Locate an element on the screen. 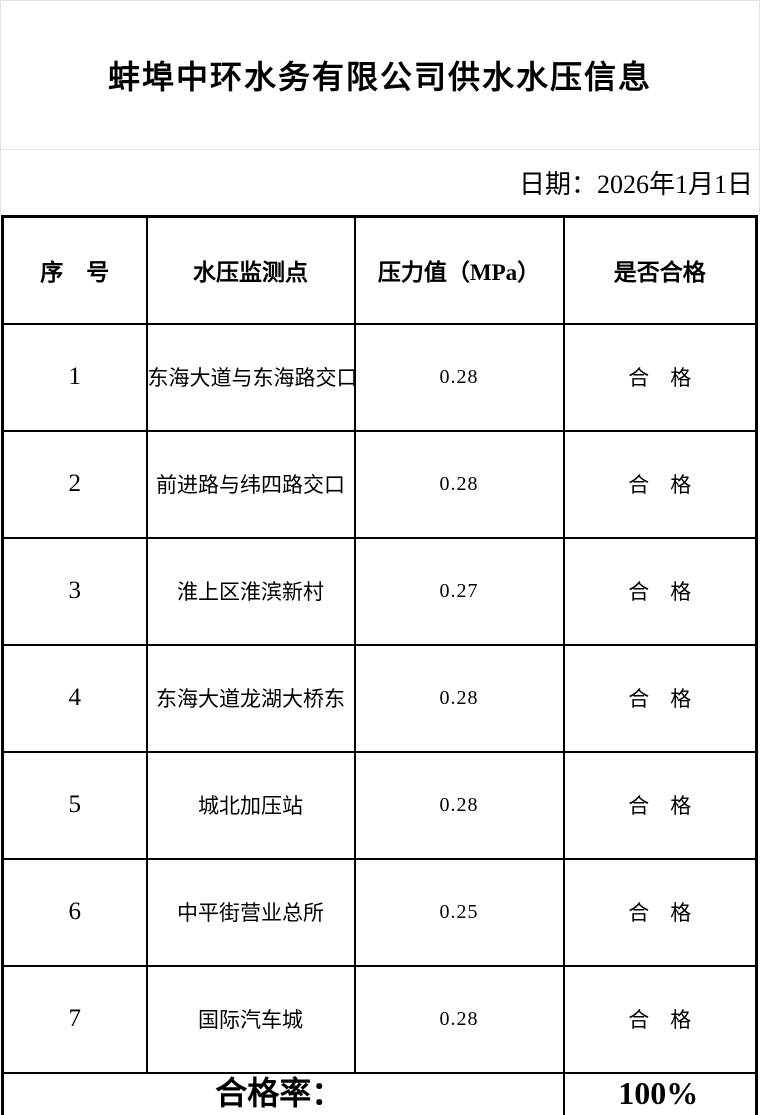  header-serial-number: 序 号 is located at coordinates (74, 270).